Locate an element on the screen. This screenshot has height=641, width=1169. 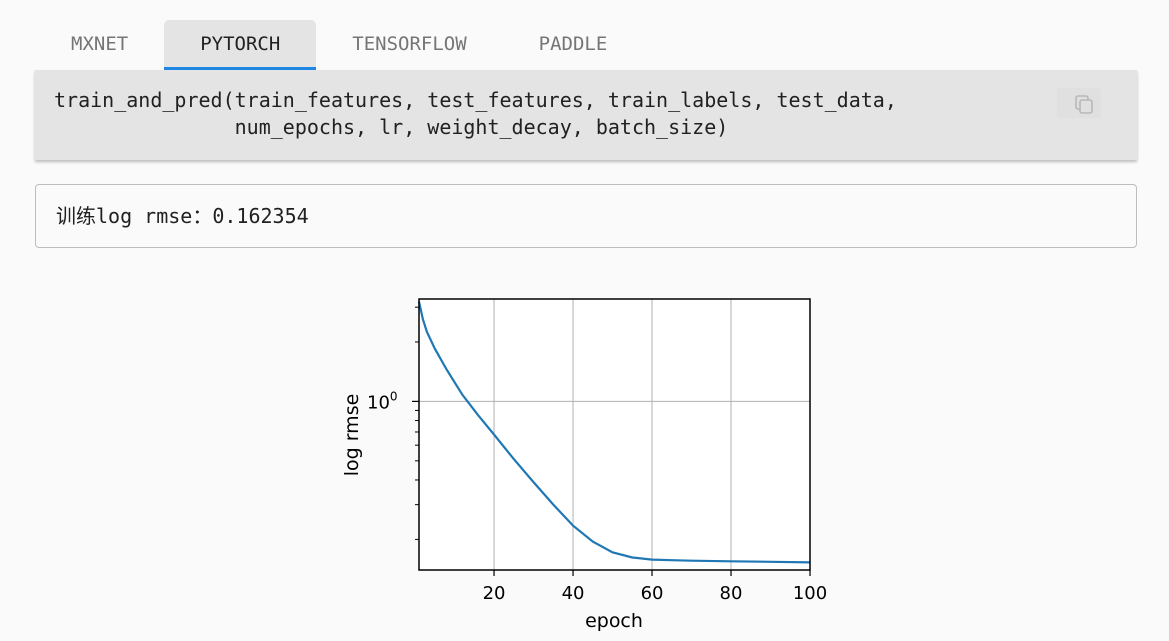
x-tick-label: 60 is located at coordinates (652, 593).